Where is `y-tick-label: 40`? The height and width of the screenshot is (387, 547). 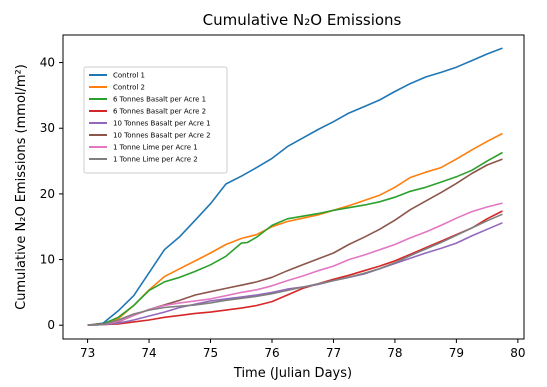
y-tick-label: 40 is located at coordinates (47, 63).